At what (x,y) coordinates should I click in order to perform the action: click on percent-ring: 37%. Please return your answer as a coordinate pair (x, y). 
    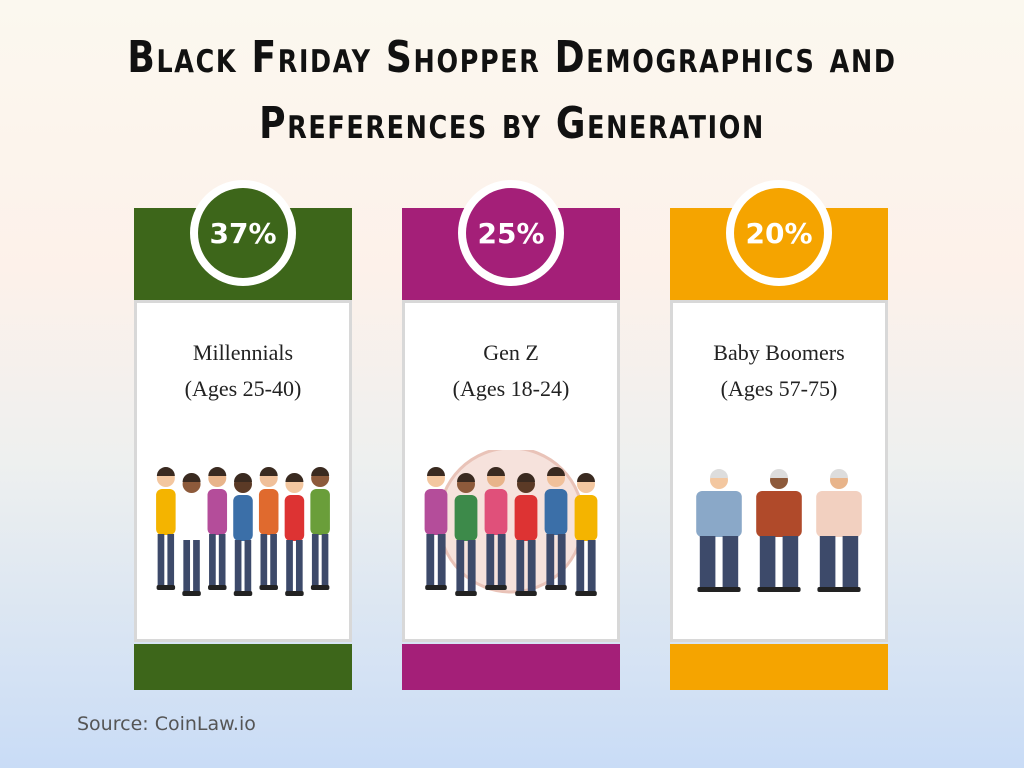
    Looking at the image, I should click on (243, 233).